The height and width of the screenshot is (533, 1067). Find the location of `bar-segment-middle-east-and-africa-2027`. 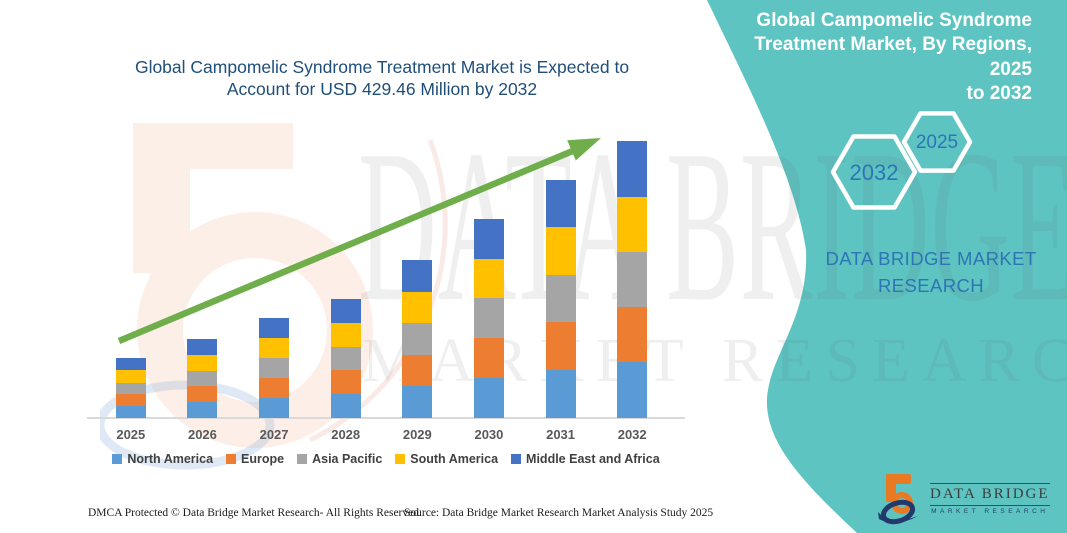

bar-segment-middle-east-and-africa-2027 is located at coordinates (274, 328).